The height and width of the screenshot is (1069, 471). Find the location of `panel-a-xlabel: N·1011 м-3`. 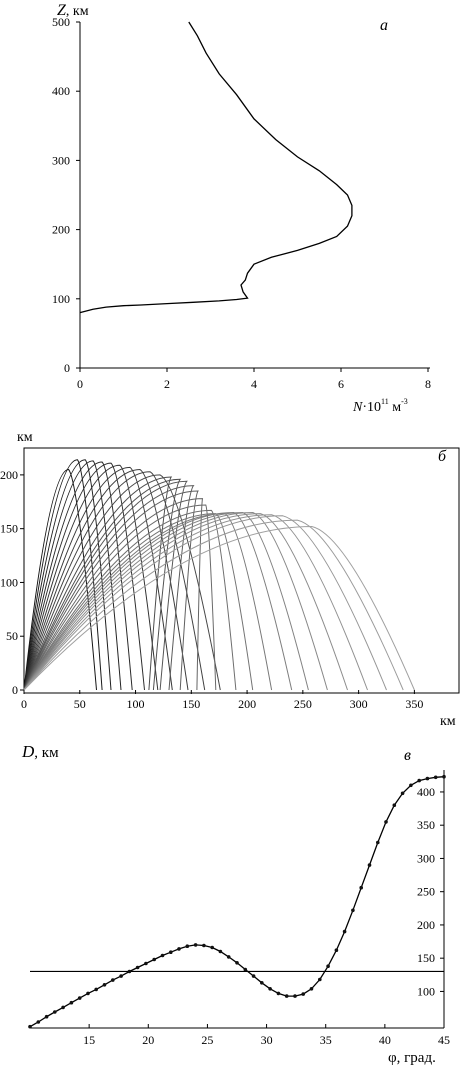

panel-a-xlabel: N·1011 м-3 is located at coordinates (380, 406).